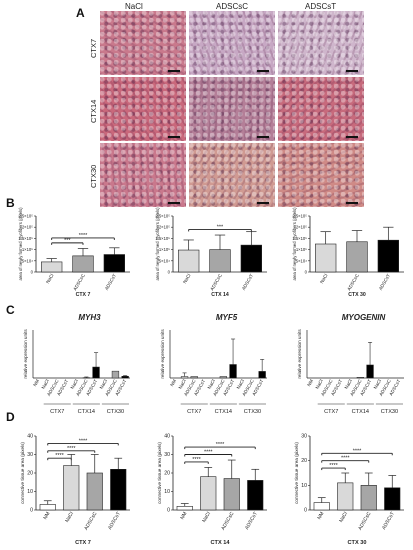 The width and height of the screenshot is (413, 550). What do you see at coordinates (227, 317) in the screenshot?
I see `chart-title: MYF5` at bounding box center [227, 317].